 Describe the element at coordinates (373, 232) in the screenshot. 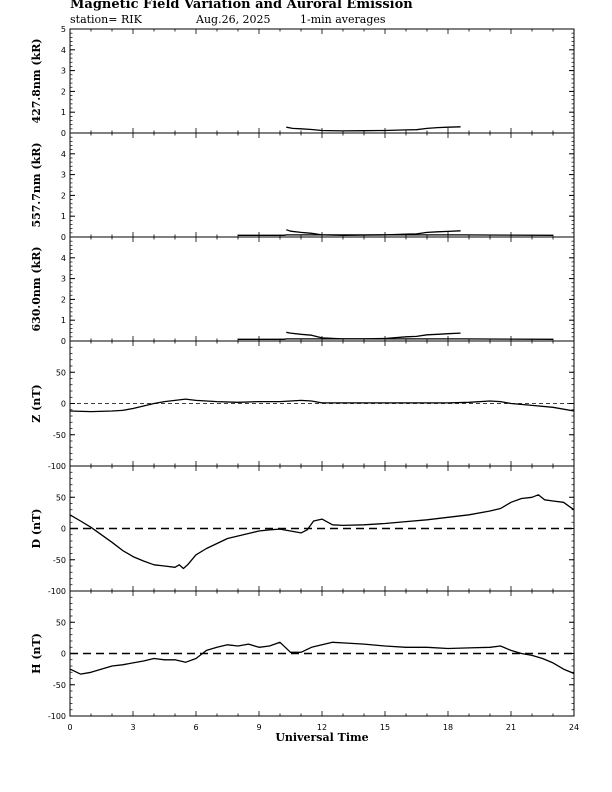

I see `series-line-557-7nm` at that location.